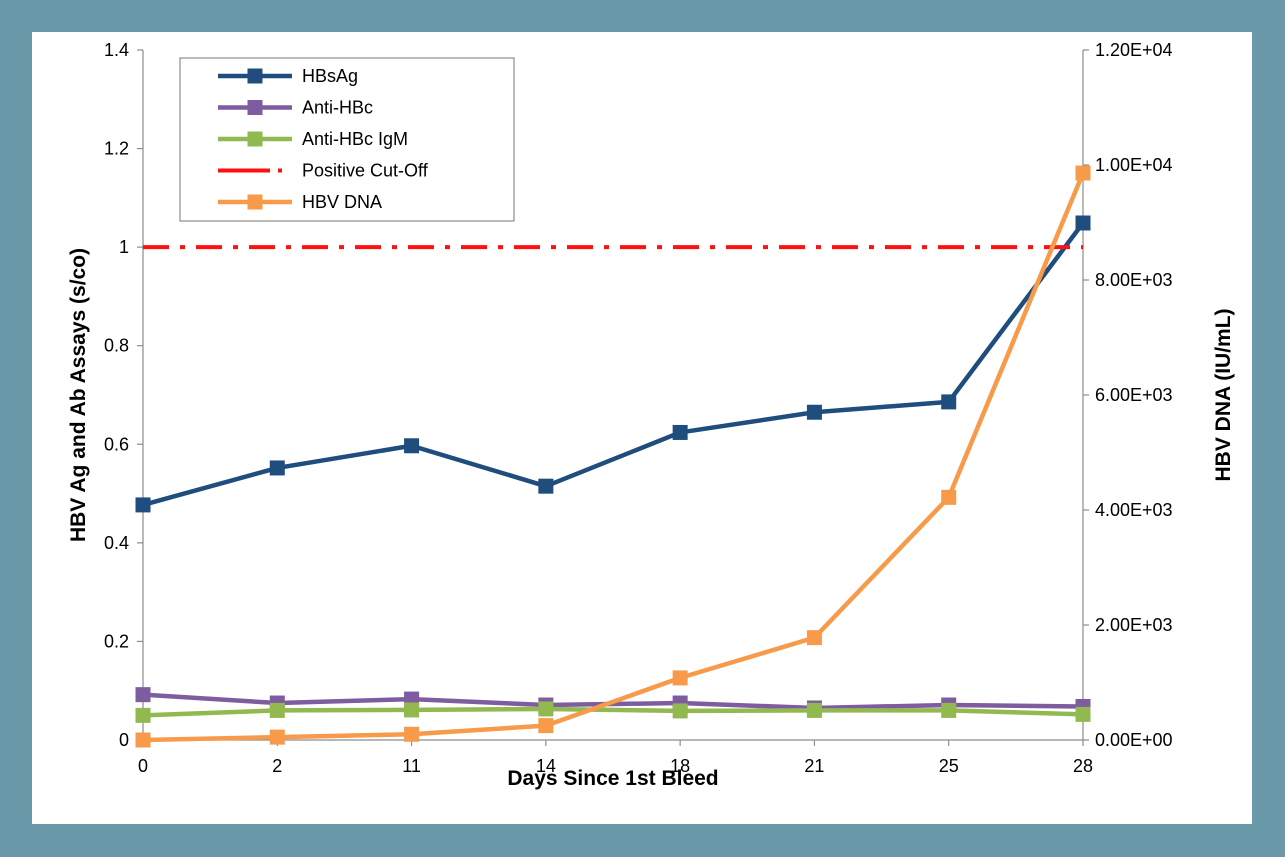 The width and height of the screenshot is (1285, 857). Describe the element at coordinates (613, 712) in the screenshot. I see `anti-hbc-igm-line` at that location.